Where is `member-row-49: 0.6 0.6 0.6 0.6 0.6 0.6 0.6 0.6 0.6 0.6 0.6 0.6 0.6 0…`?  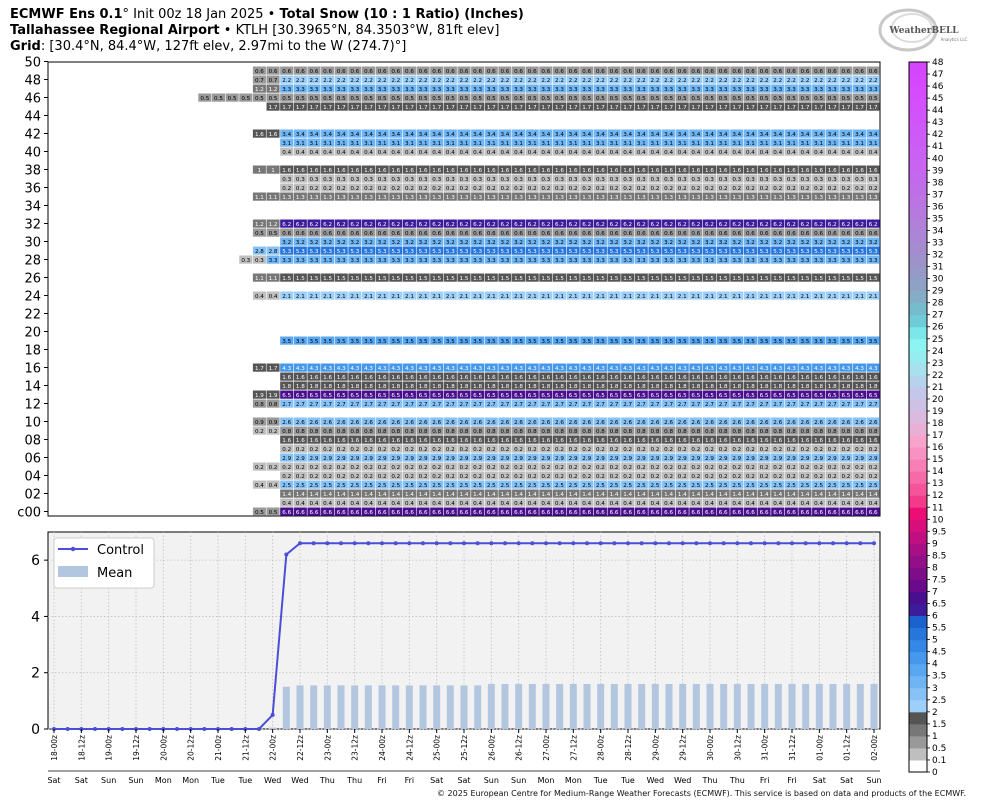 member-row-49: 0.6 0.6 0.6 0.6 0.6 0.6 0.6 0.6 0.6 0.6 0.6 0.6 0.6 0… is located at coordinates (566, 70).